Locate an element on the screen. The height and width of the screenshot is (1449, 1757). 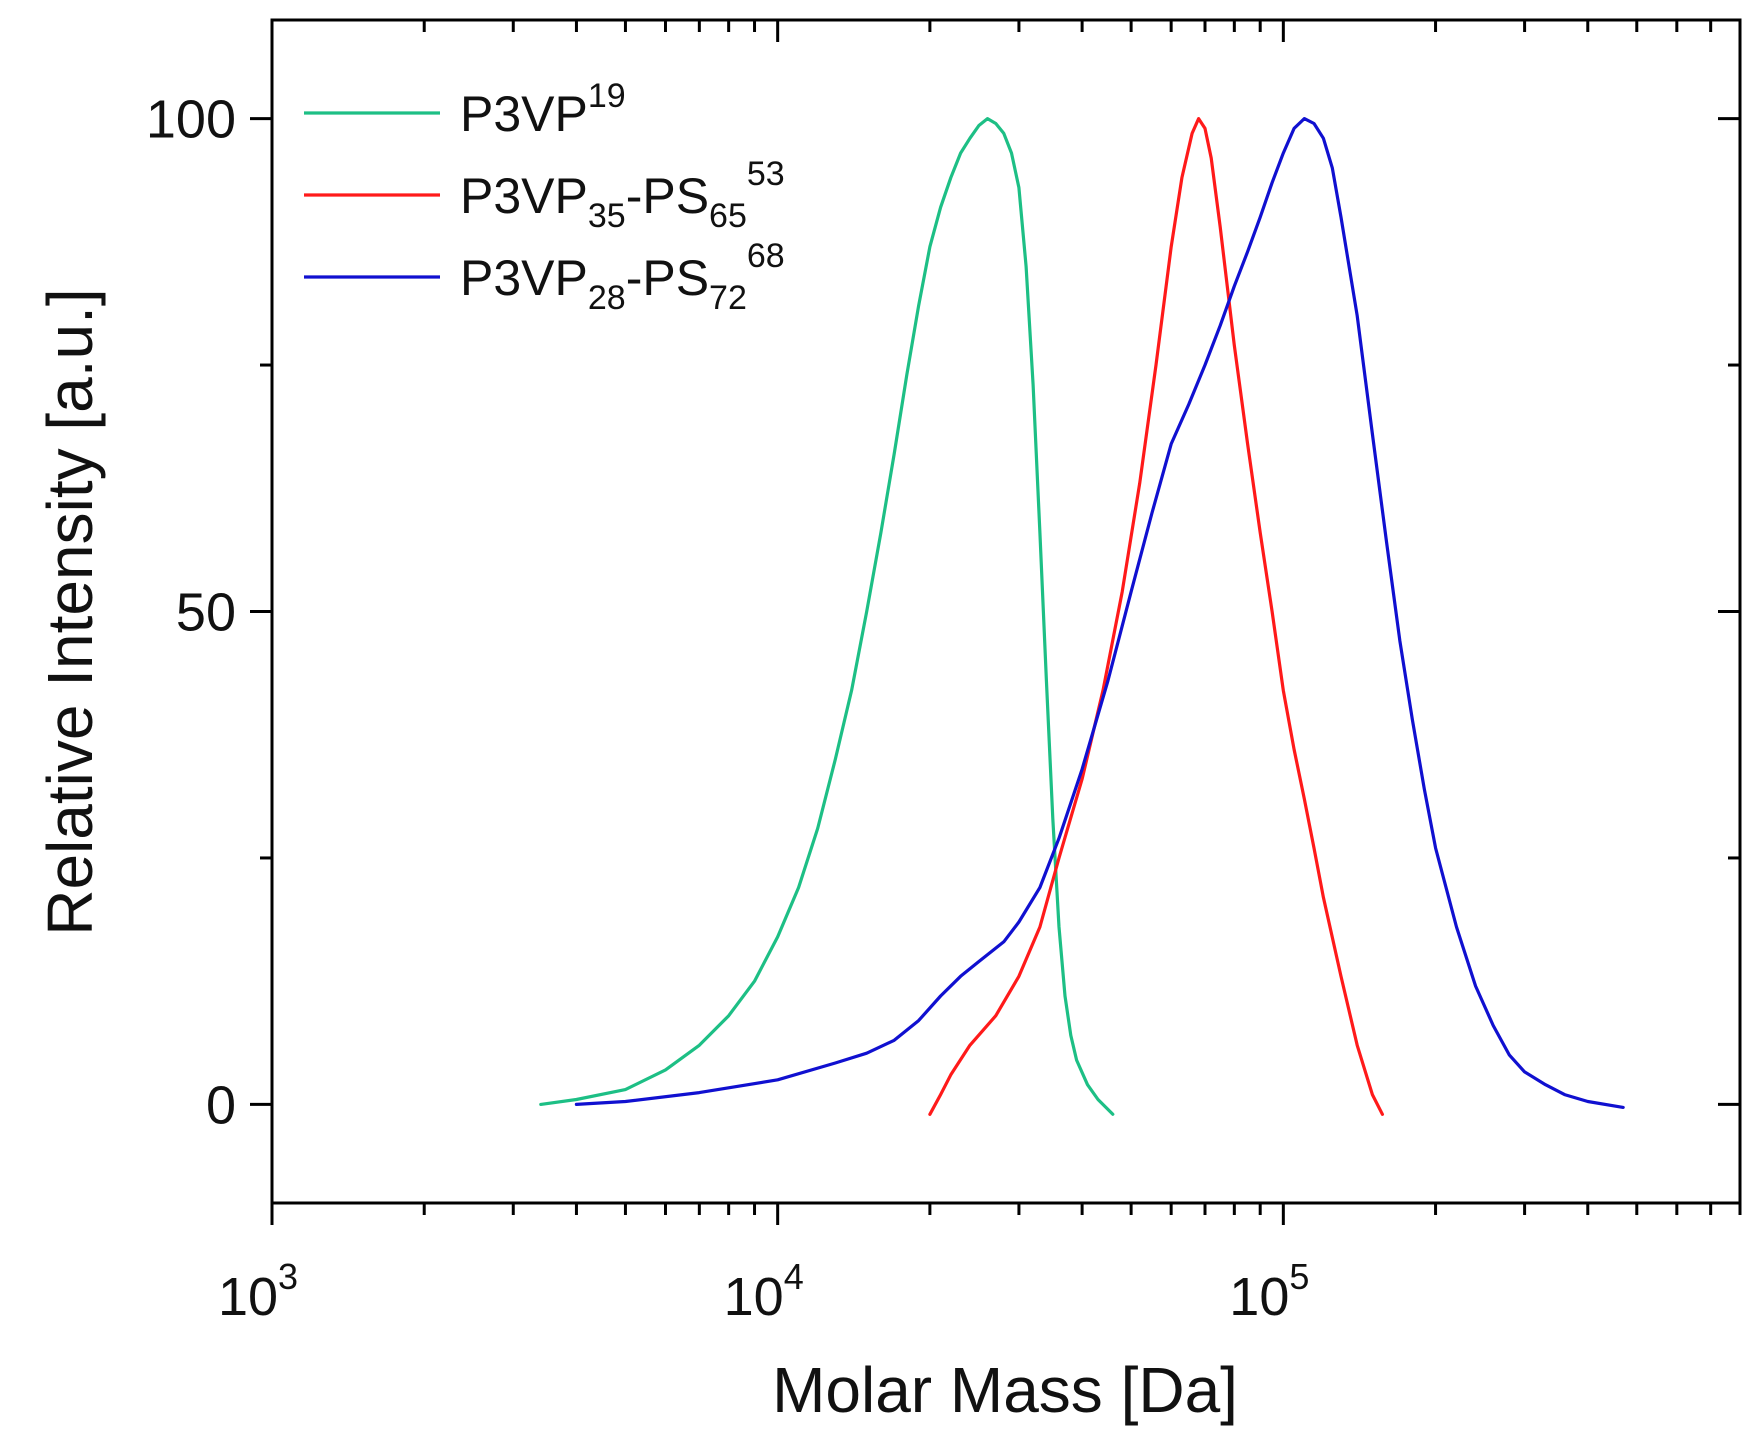
legend-label: P3VP28-PS7268 is located at coordinates (622, 277).